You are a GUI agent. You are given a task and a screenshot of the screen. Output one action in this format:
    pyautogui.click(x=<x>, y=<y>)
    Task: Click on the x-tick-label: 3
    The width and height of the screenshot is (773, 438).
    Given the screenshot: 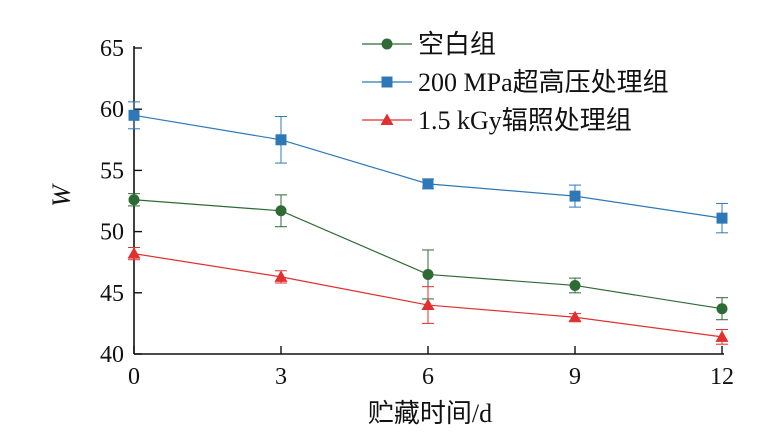 What is the action you would take?
    pyautogui.click(x=281, y=377)
    